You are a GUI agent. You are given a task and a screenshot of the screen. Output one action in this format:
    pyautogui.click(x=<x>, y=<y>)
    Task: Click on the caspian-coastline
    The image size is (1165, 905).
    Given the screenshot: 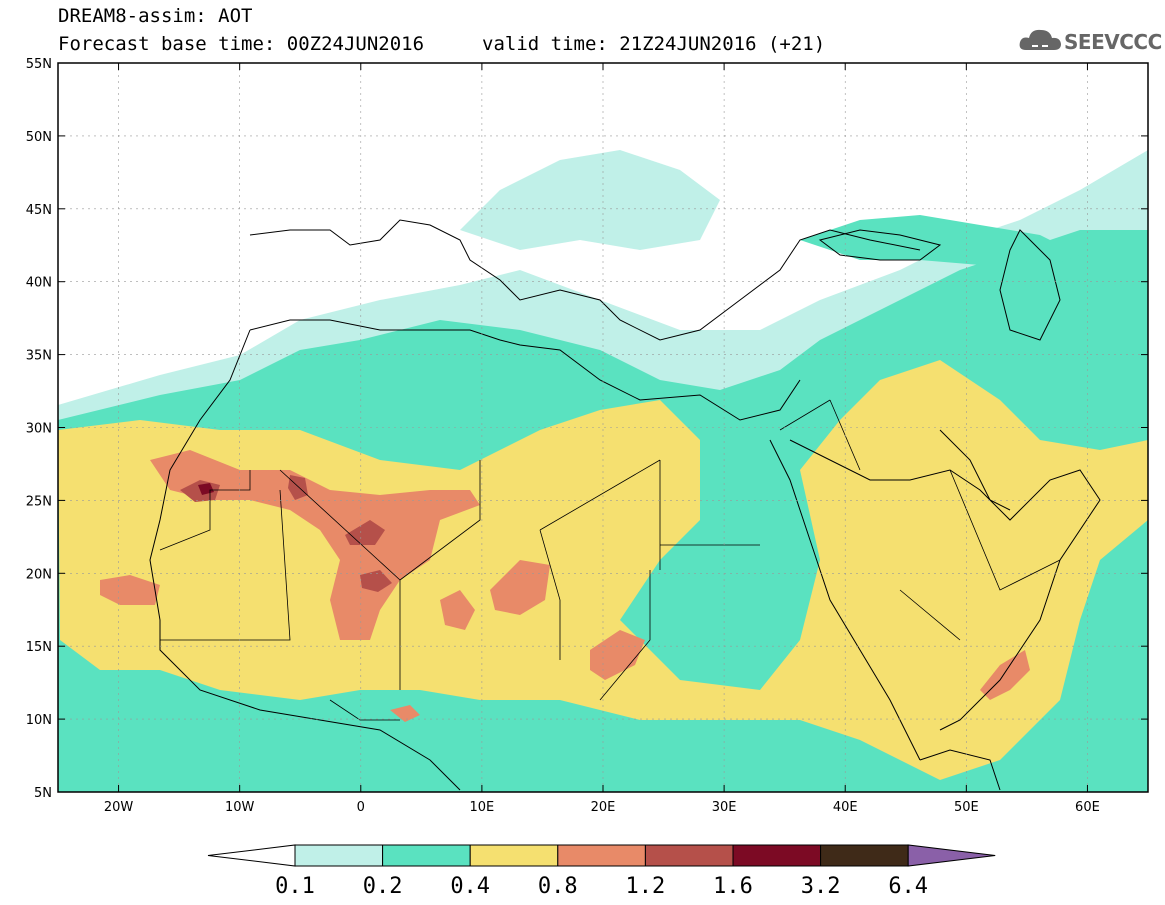 What is the action you would take?
    pyautogui.click(x=1030, y=285)
    